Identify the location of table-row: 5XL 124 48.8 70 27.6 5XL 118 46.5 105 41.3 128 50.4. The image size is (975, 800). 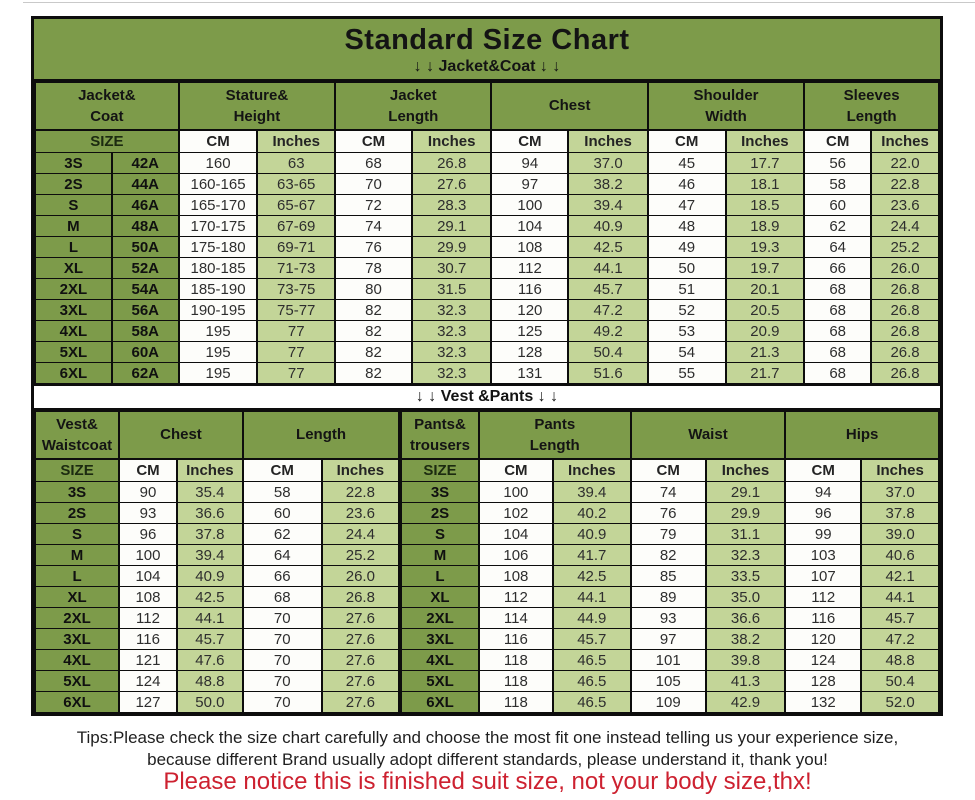
(486, 681).